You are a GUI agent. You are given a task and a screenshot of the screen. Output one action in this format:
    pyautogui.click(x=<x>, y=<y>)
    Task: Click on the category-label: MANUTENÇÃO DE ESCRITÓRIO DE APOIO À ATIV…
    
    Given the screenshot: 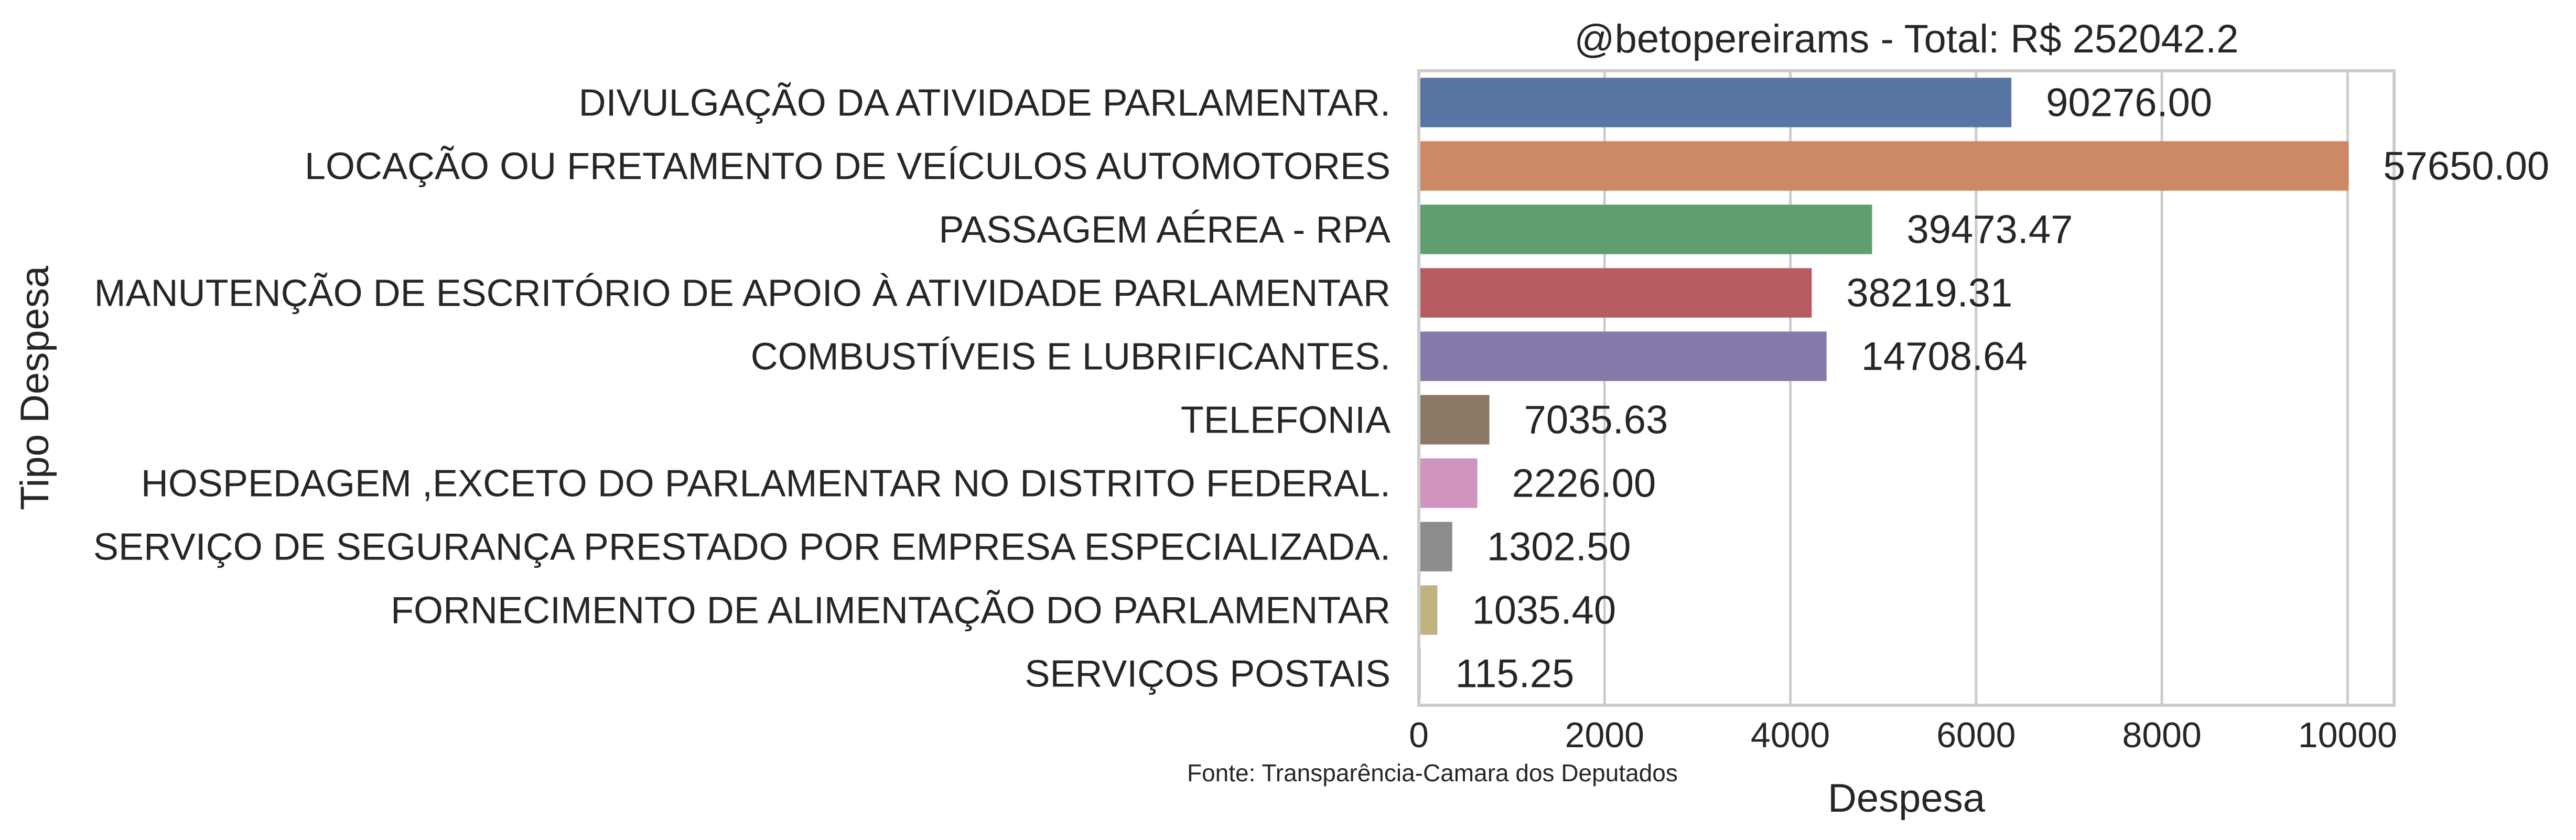 What is the action you would take?
    pyautogui.click(x=742, y=294)
    